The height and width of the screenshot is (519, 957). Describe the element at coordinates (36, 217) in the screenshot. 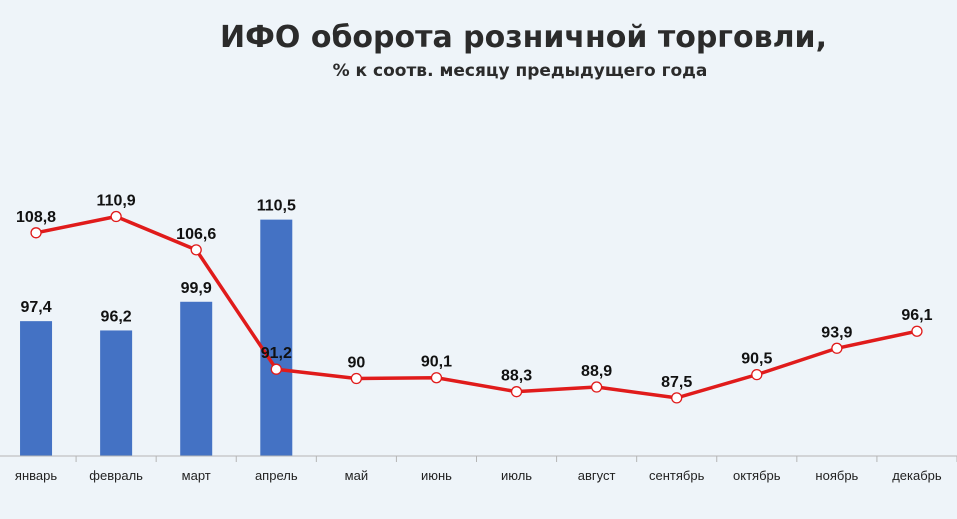

I see `line-label-0: 108,8` at that location.